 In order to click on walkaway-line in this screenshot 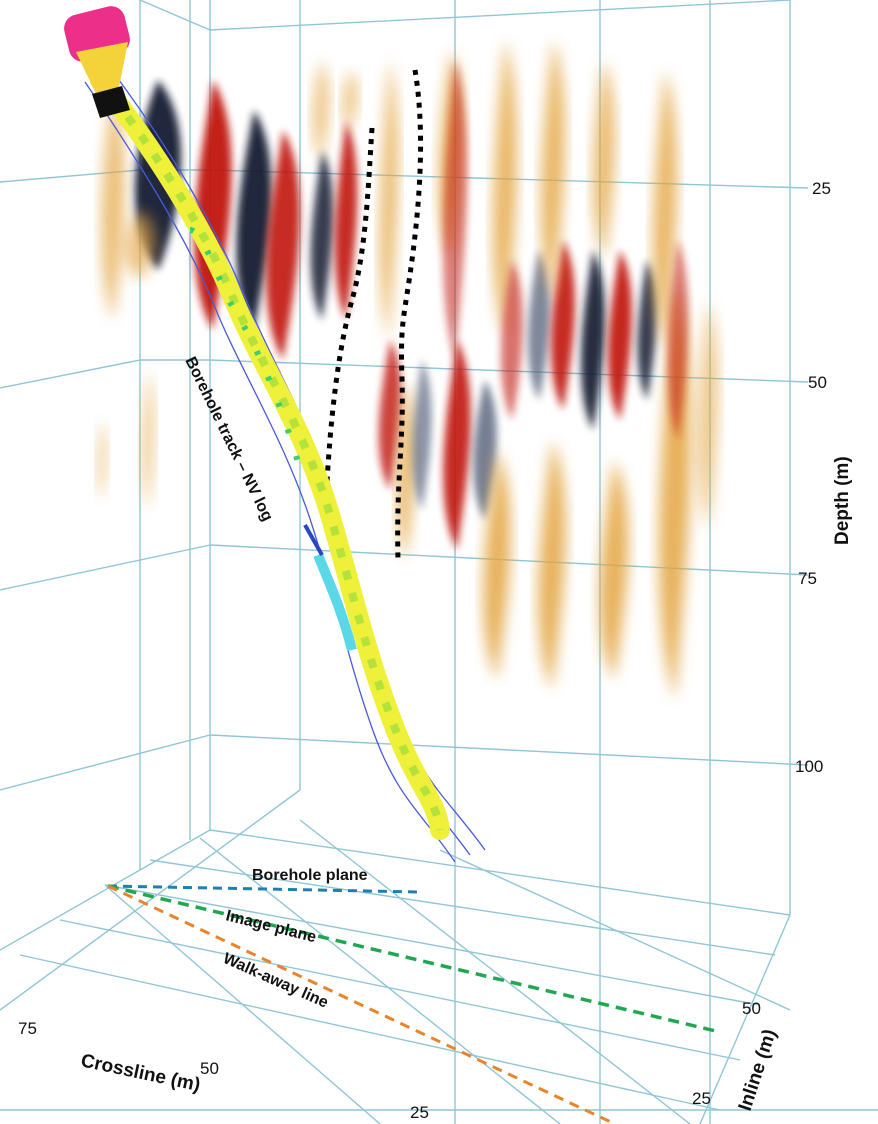, I will do `click(361, 1004)`.